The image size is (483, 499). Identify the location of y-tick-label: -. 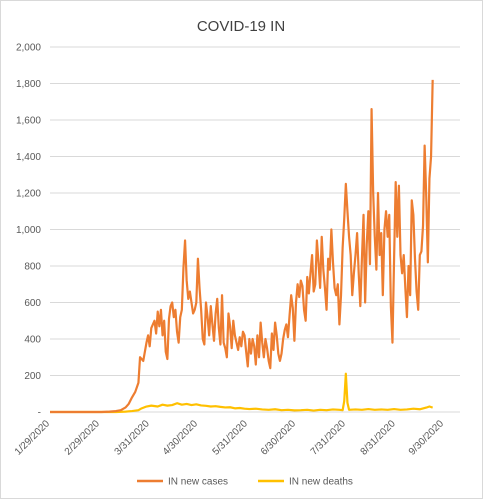
(39, 413).